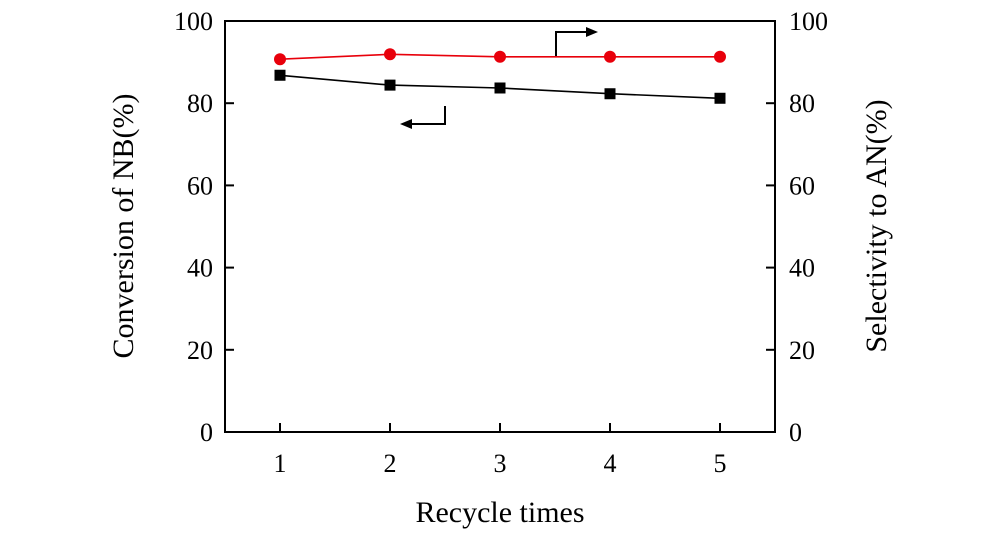 Image resolution: width=1000 pixels, height=548 pixels. I want to click on y-axis-title-left: Conversion of NB(%), so click(123, 226).